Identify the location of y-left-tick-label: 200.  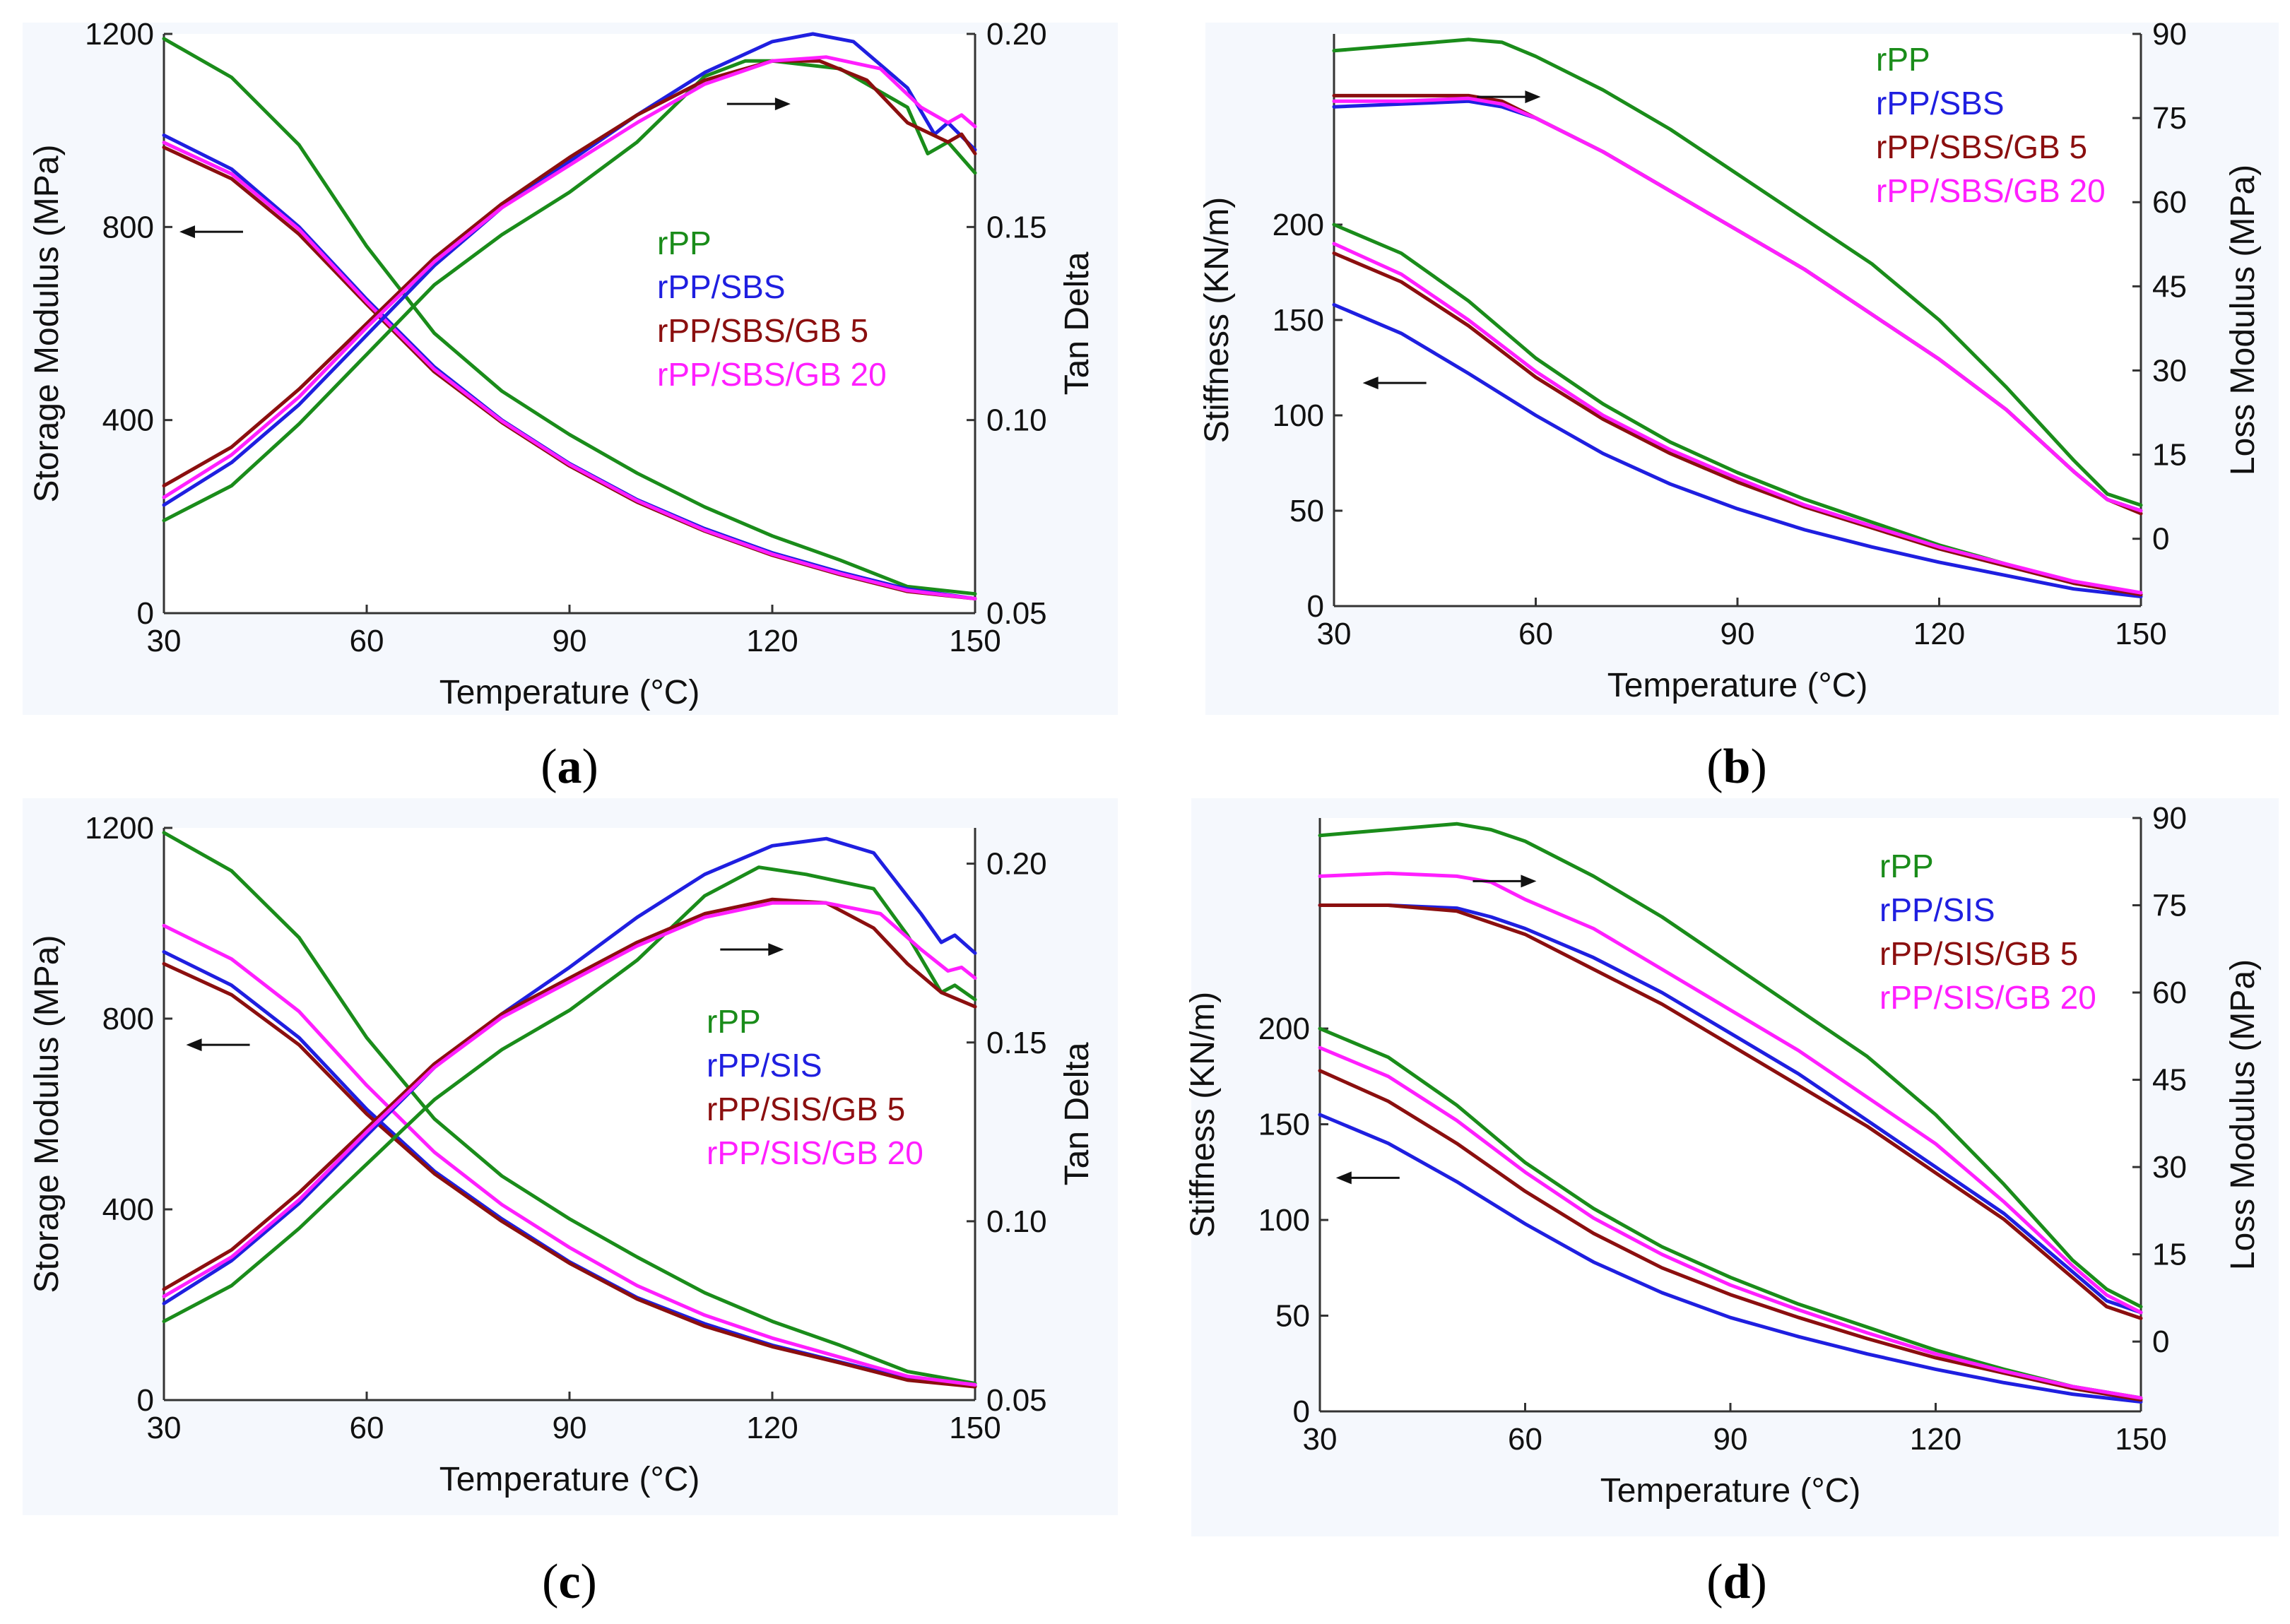
(1298, 225).